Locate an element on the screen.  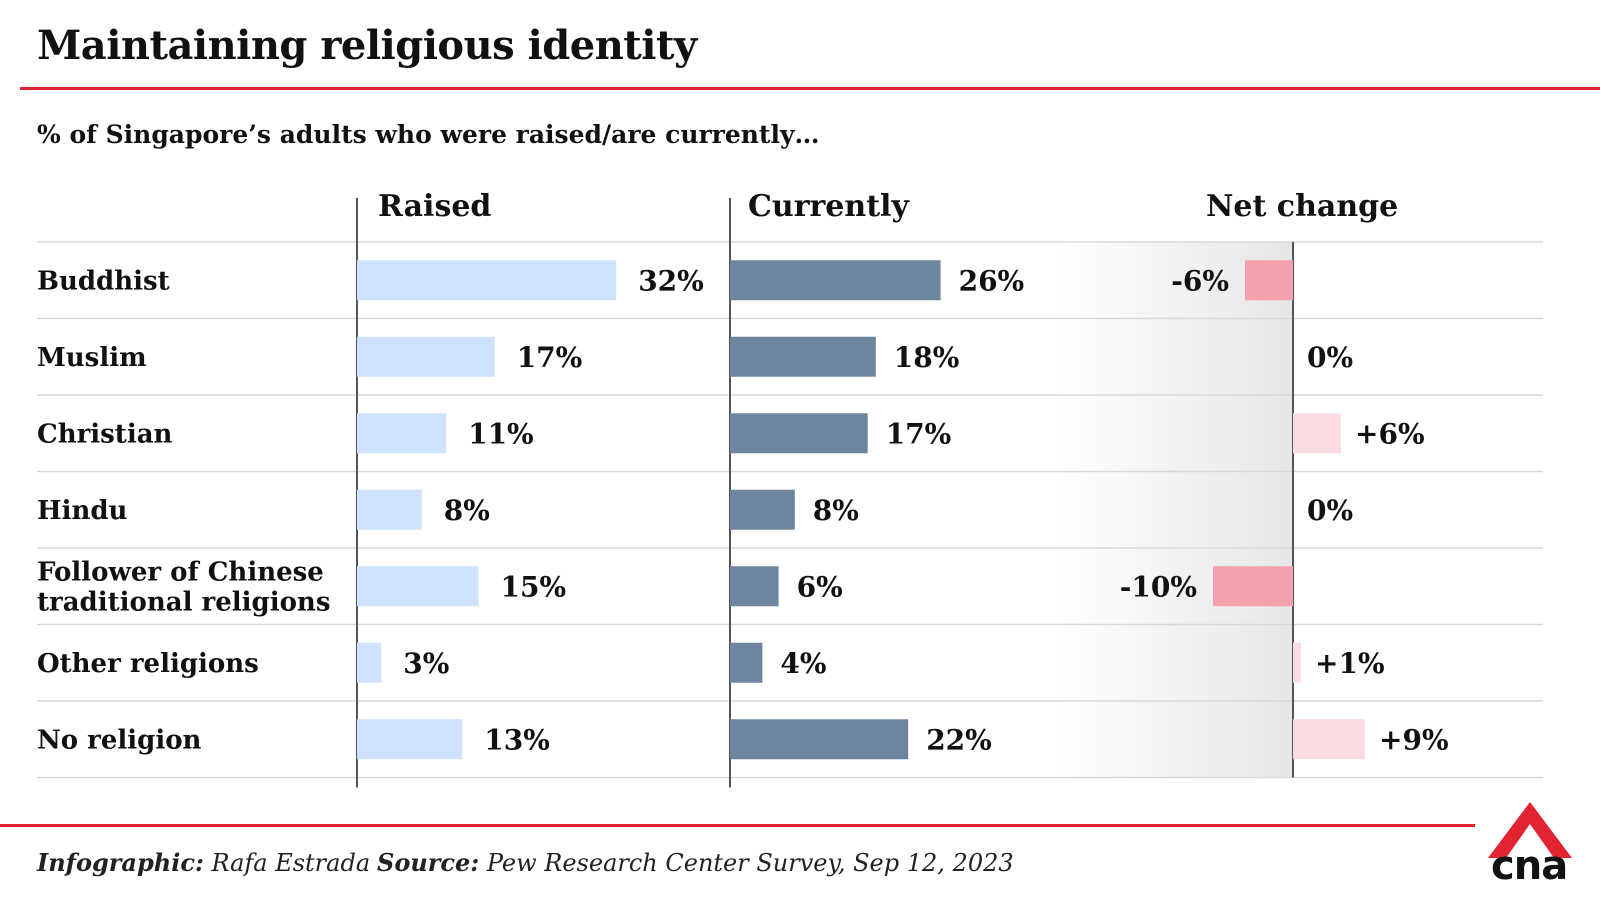
category-label-line: Follower of Chinese is located at coordinates (180, 572).